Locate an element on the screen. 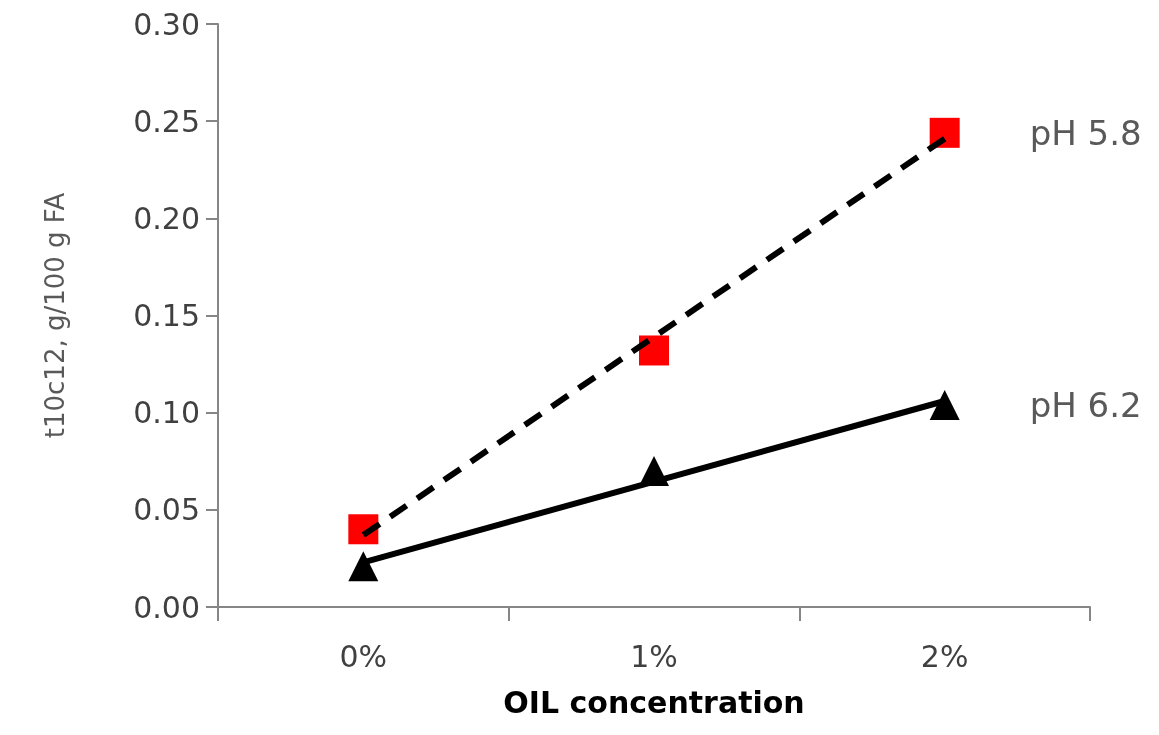 Image resolution: width=1159 pixels, height=735 pixels. x-tick-label: 2% is located at coordinates (944, 656).